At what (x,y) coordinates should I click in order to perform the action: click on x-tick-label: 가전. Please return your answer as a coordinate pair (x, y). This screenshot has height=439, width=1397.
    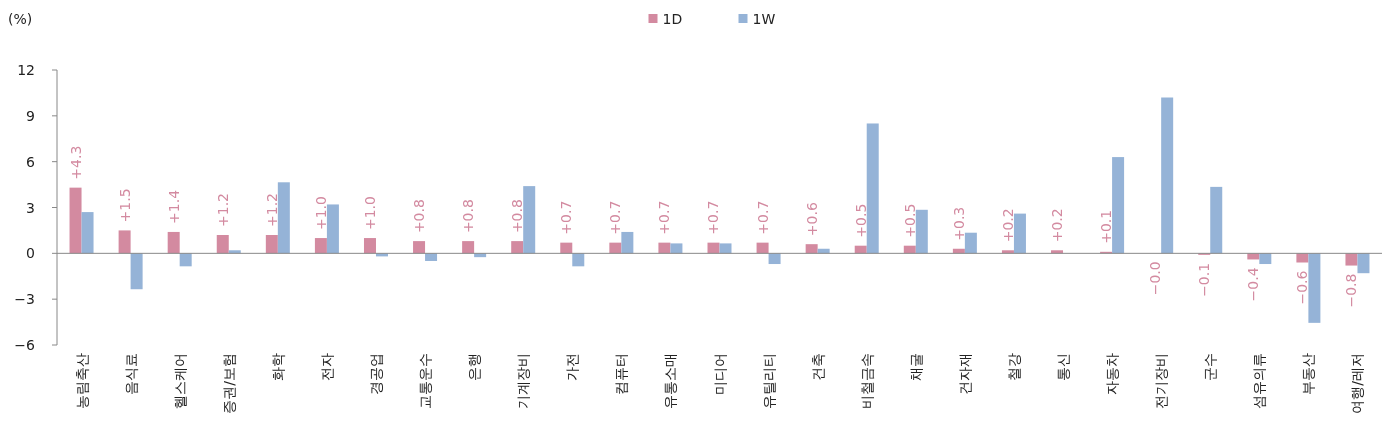
    Looking at the image, I should click on (572, 367).